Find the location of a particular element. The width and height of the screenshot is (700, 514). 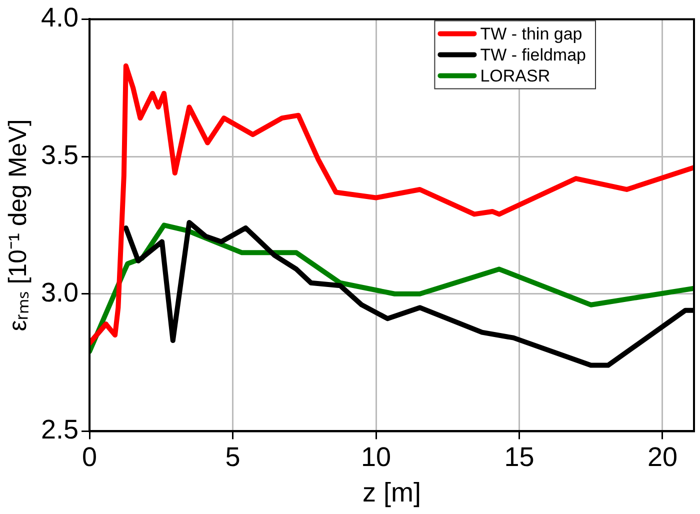

x-axis-title: z [m] is located at coordinates (392, 492).